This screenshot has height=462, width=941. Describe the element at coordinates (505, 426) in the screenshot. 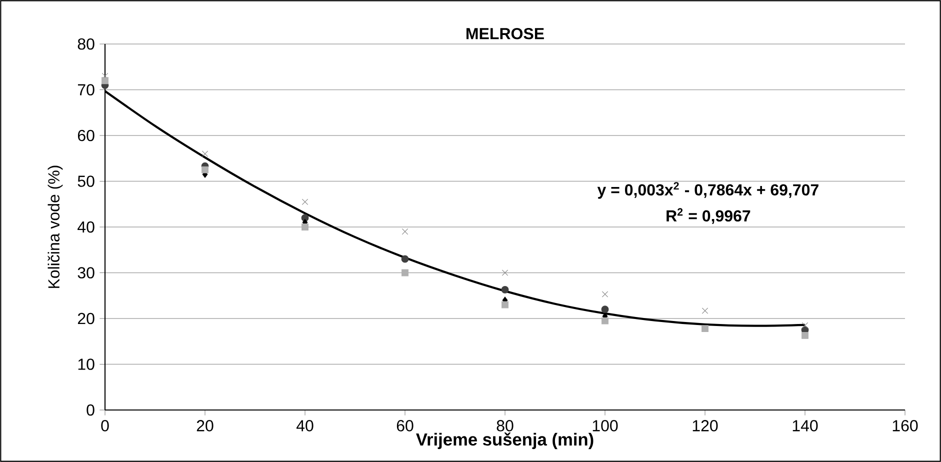

I see `x-tick-label: 80` at that location.